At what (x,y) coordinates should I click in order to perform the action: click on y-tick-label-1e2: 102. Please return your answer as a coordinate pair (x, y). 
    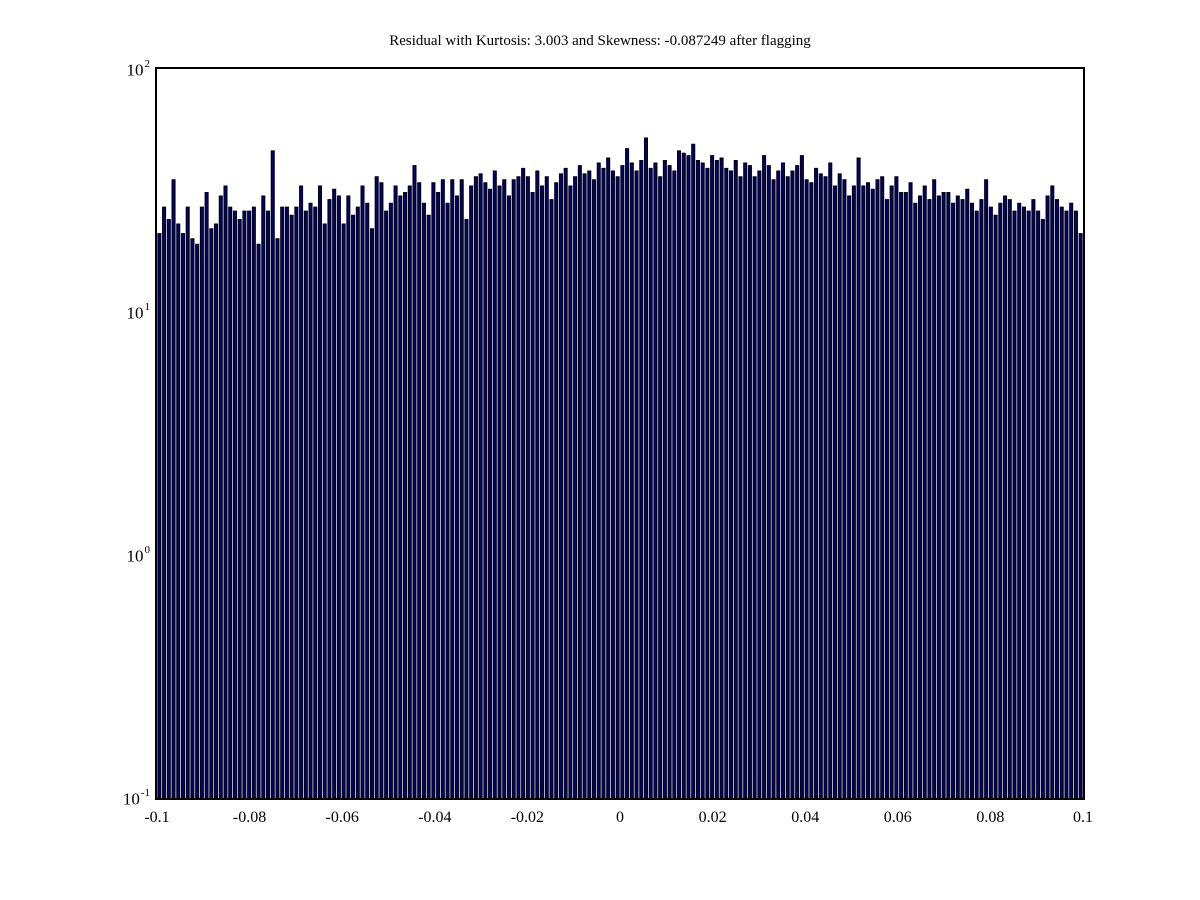
    Looking at the image, I should click on (129, 69).